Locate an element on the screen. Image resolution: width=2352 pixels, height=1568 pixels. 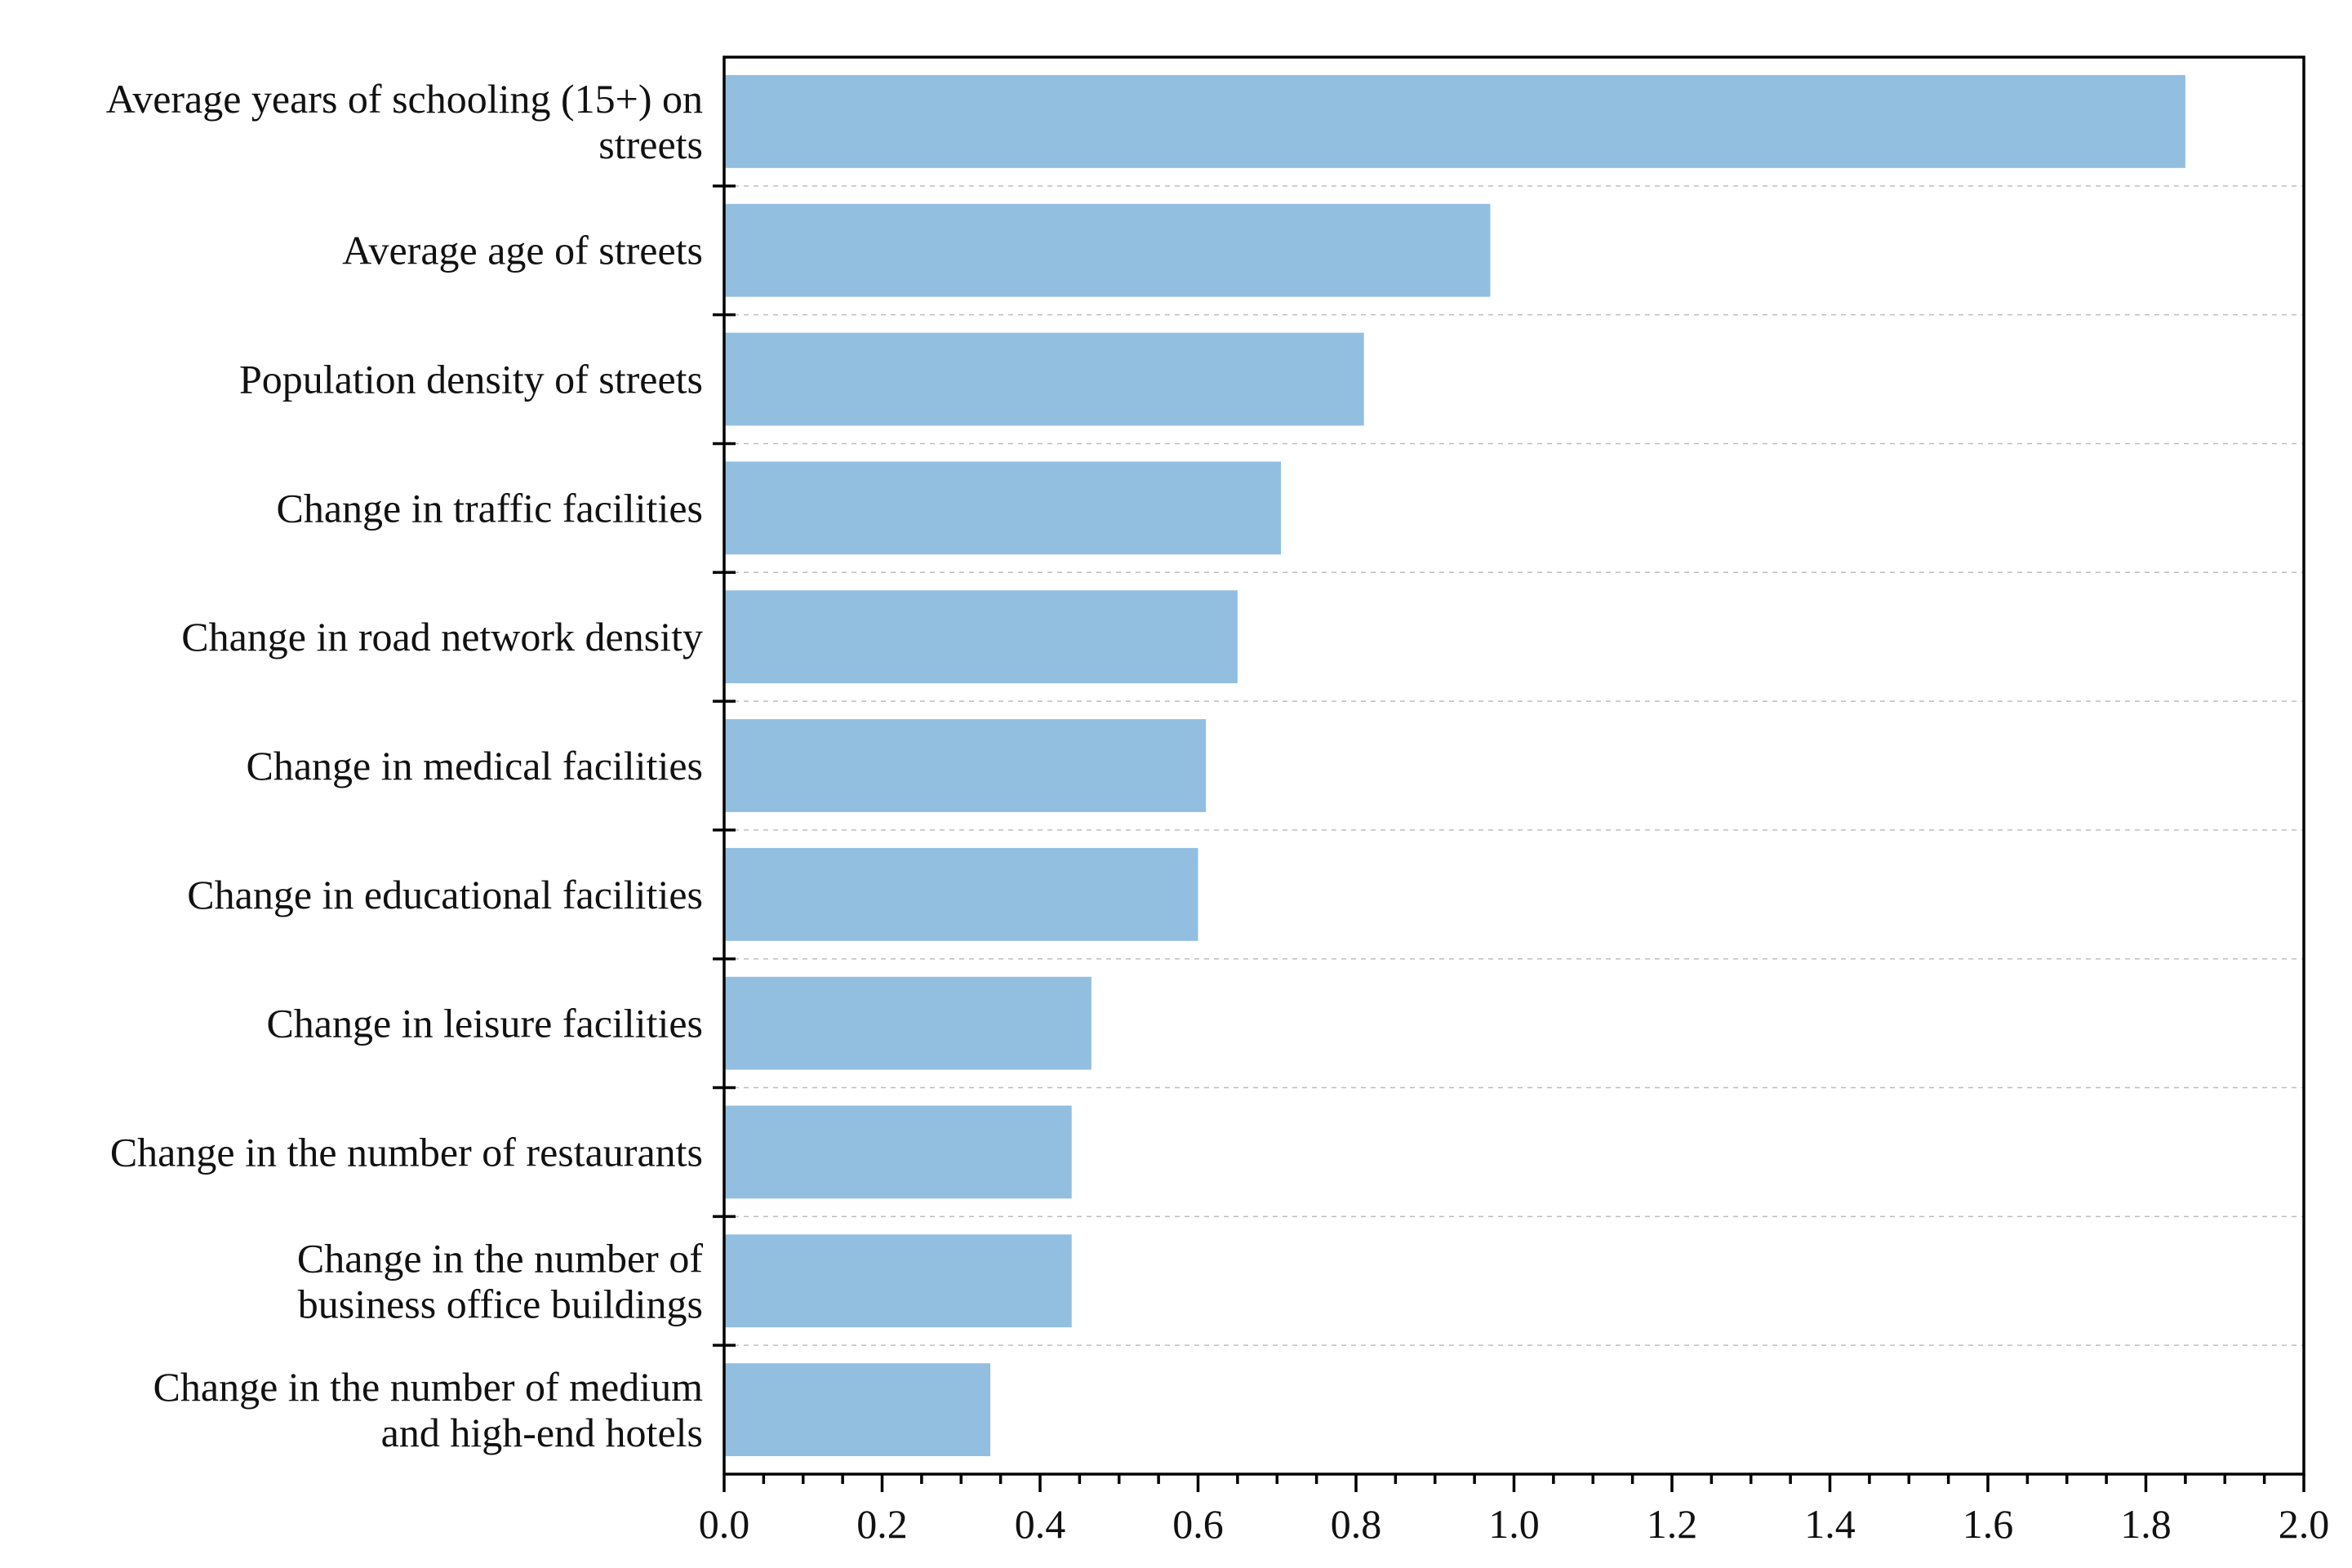
category-label-8: Change in leisure facilities is located at coordinates (484, 1024).